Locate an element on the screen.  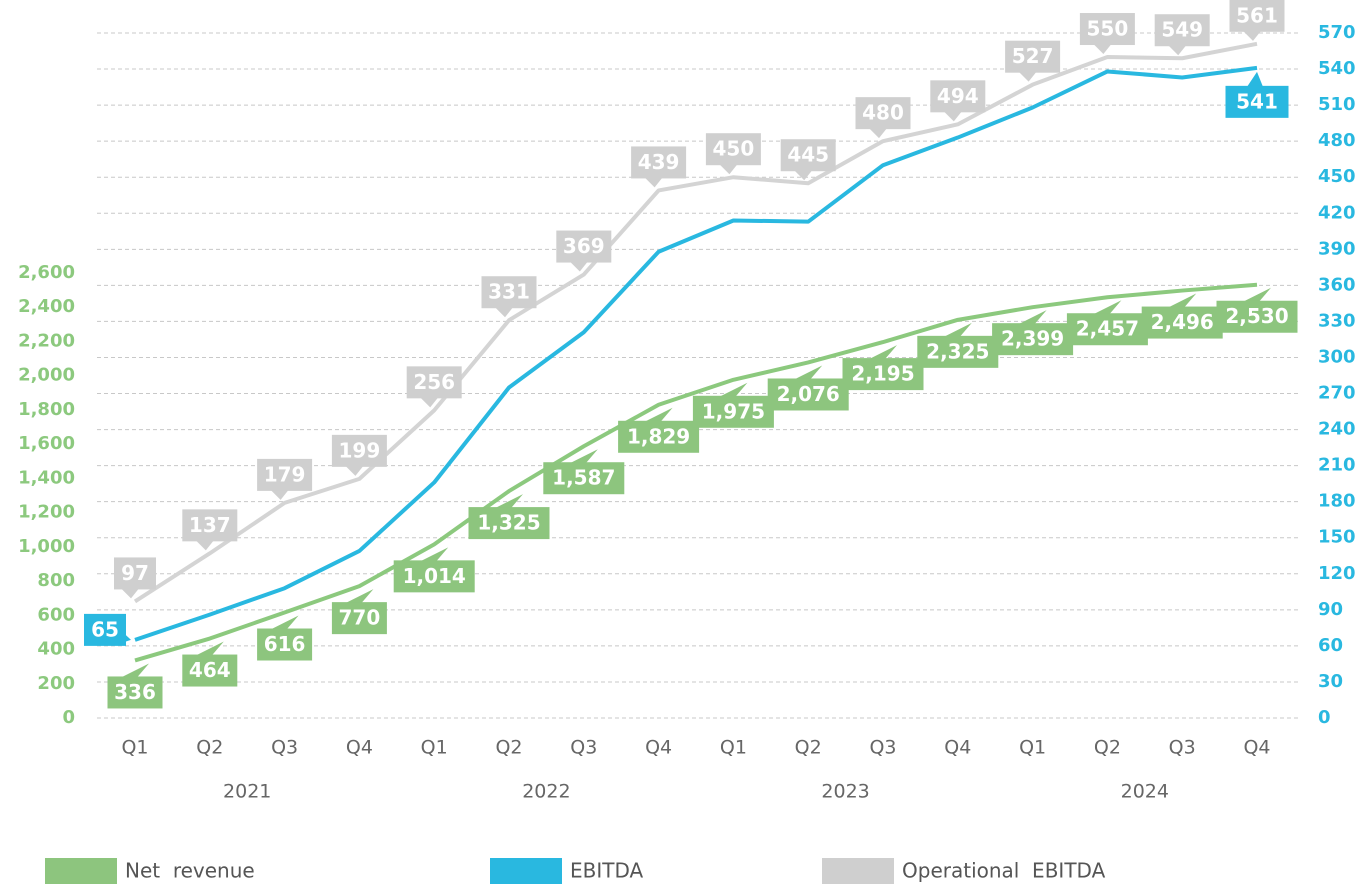
data-label: 1,325 is located at coordinates (508, 523).